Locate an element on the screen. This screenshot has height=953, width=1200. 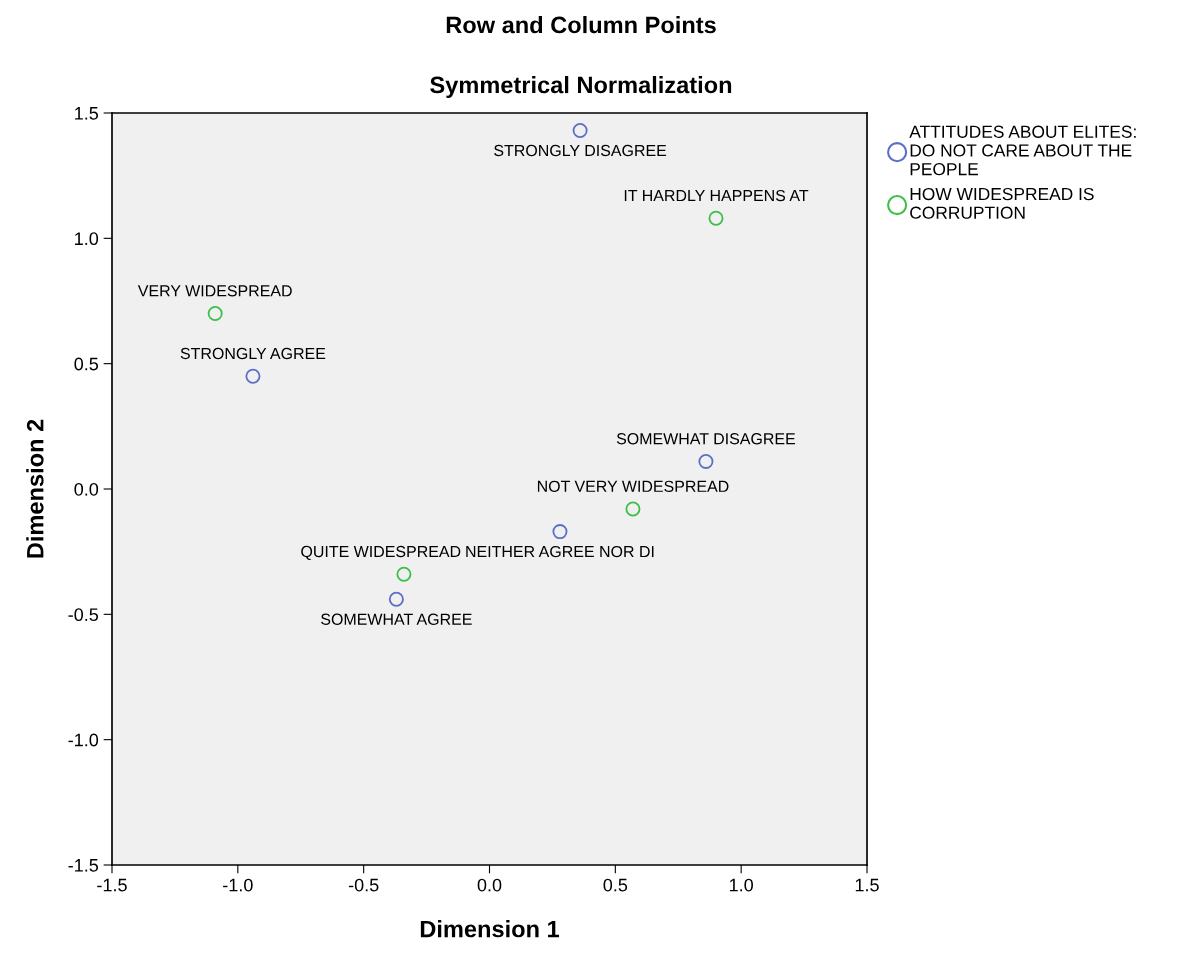
annotation: SOMEWHAT DISAGREE is located at coordinates (706, 439).